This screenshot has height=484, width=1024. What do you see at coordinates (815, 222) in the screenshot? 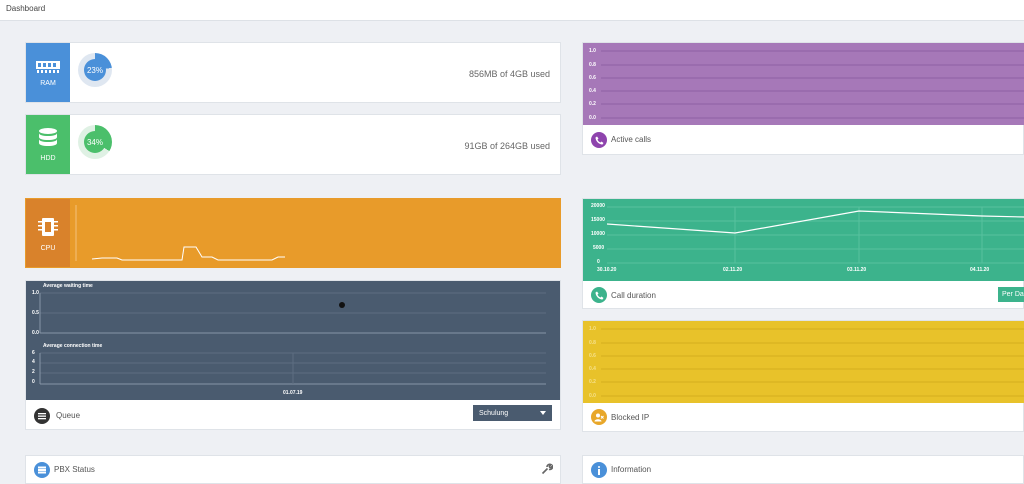
I see `call-duration-line` at bounding box center [815, 222].